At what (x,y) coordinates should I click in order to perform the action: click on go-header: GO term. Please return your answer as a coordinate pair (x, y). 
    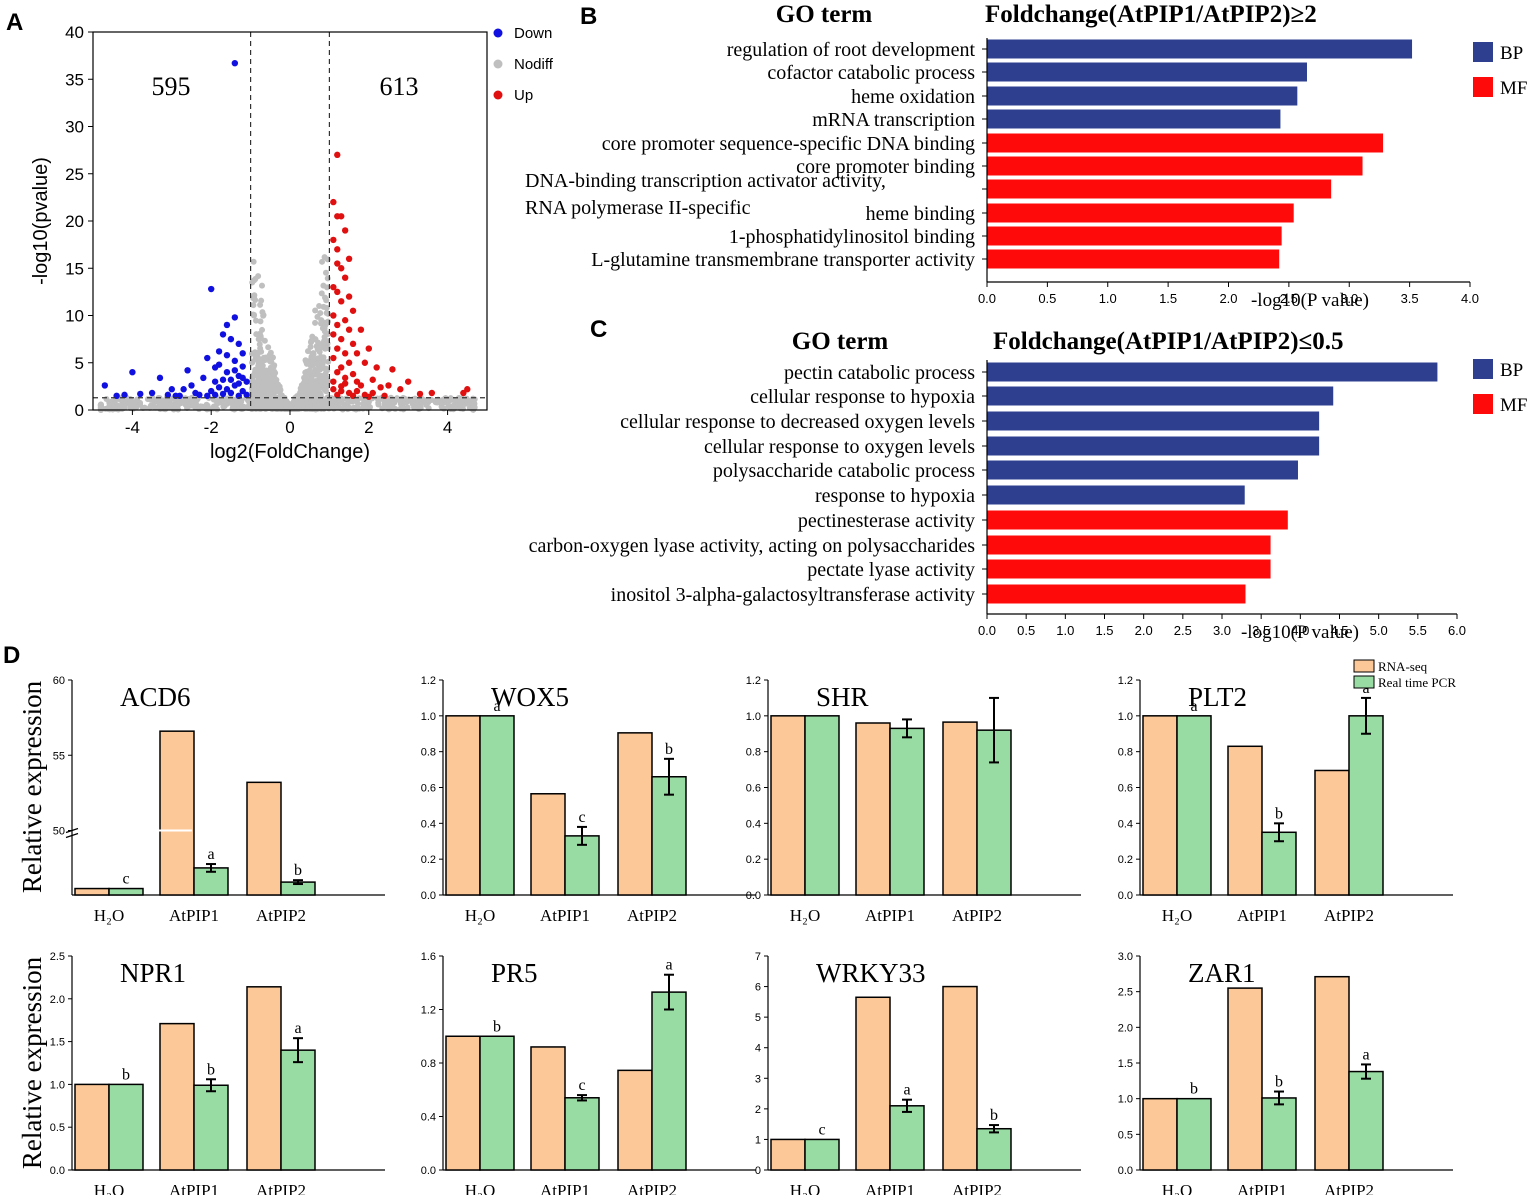
    Looking at the image, I should click on (824, 14).